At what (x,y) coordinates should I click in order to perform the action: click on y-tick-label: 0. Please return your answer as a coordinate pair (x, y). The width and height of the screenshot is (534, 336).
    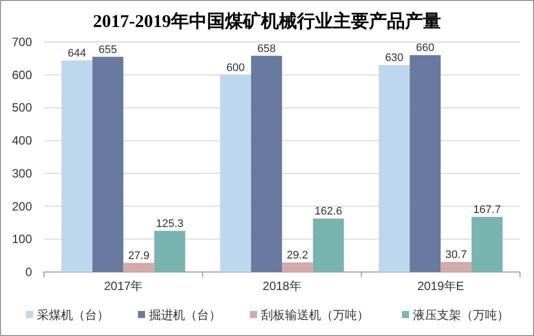
    Looking at the image, I should click on (28, 272).